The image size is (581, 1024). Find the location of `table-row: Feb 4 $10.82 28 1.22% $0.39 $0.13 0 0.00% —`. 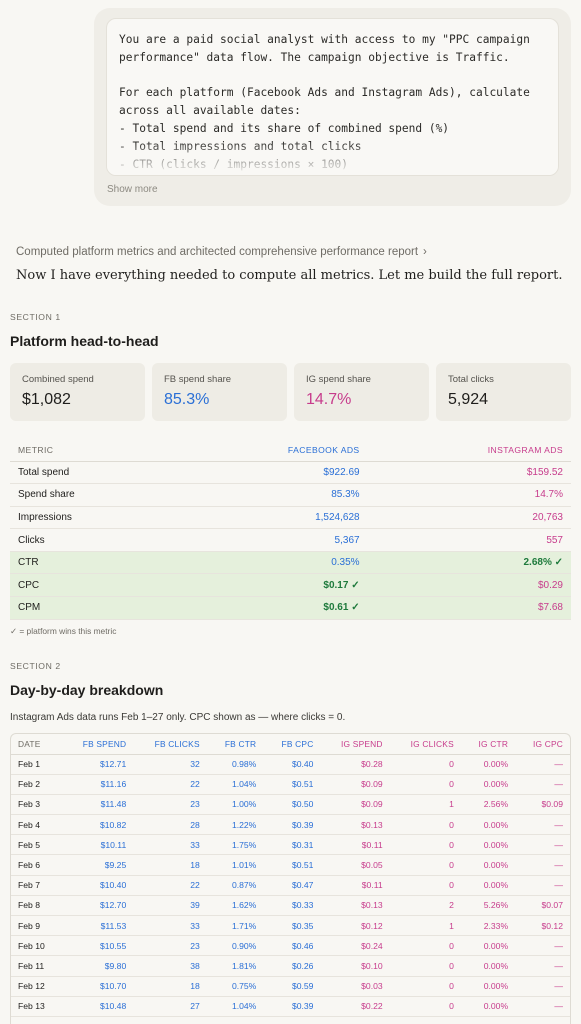

table-row: Feb 4 $10.82 28 1.22% $0.39 $0.13 0 0.00% — is located at coordinates (290, 825).